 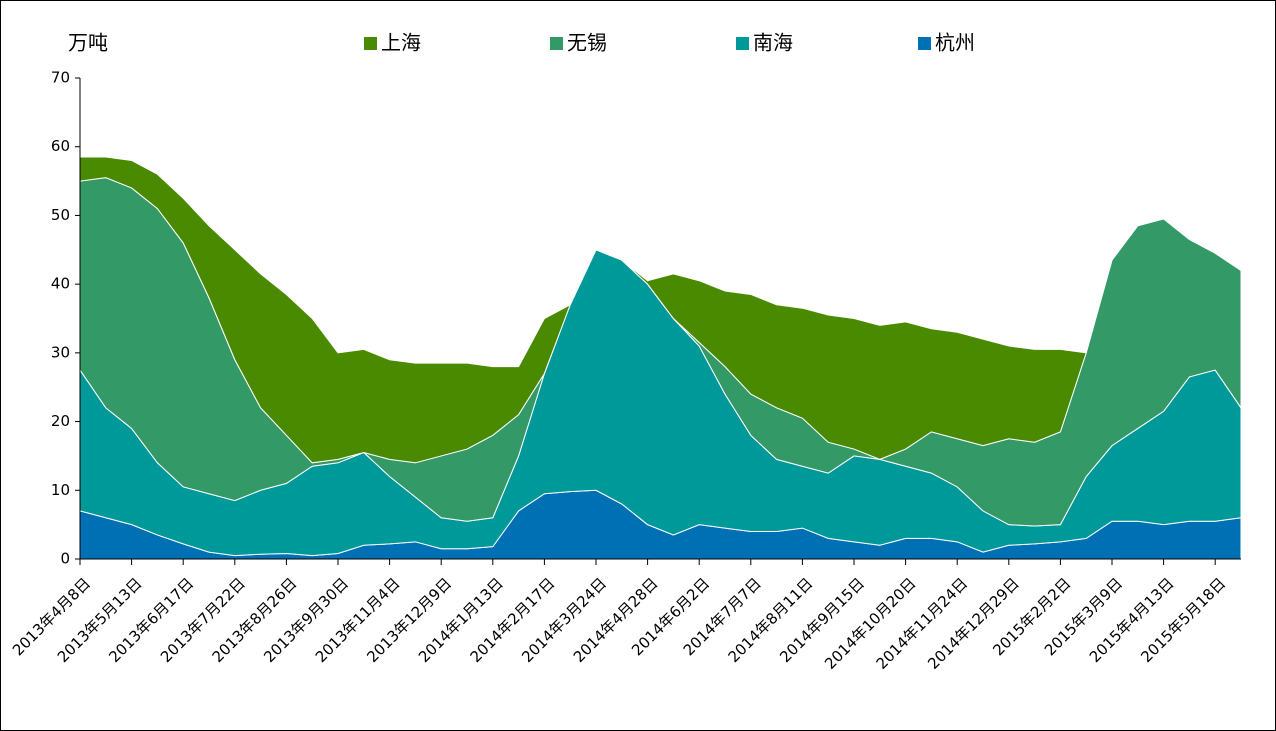 What do you see at coordinates (60, 146) in the screenshot?
I see `y-tick-label: 60` at bounding box center [60, 146].